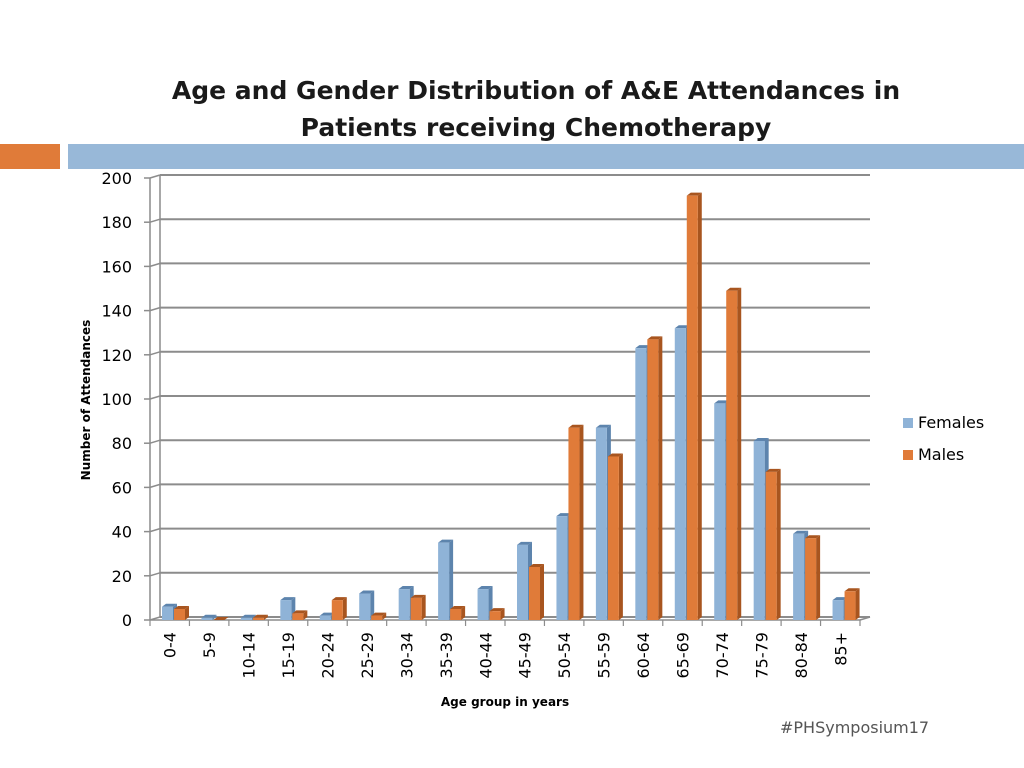 The width and height of the screenshot is (1024, 768). What do you see at coordinates (116, 178) in the screenshot?
I see `y-tick-label: 200` at bounding box center [116, 178].